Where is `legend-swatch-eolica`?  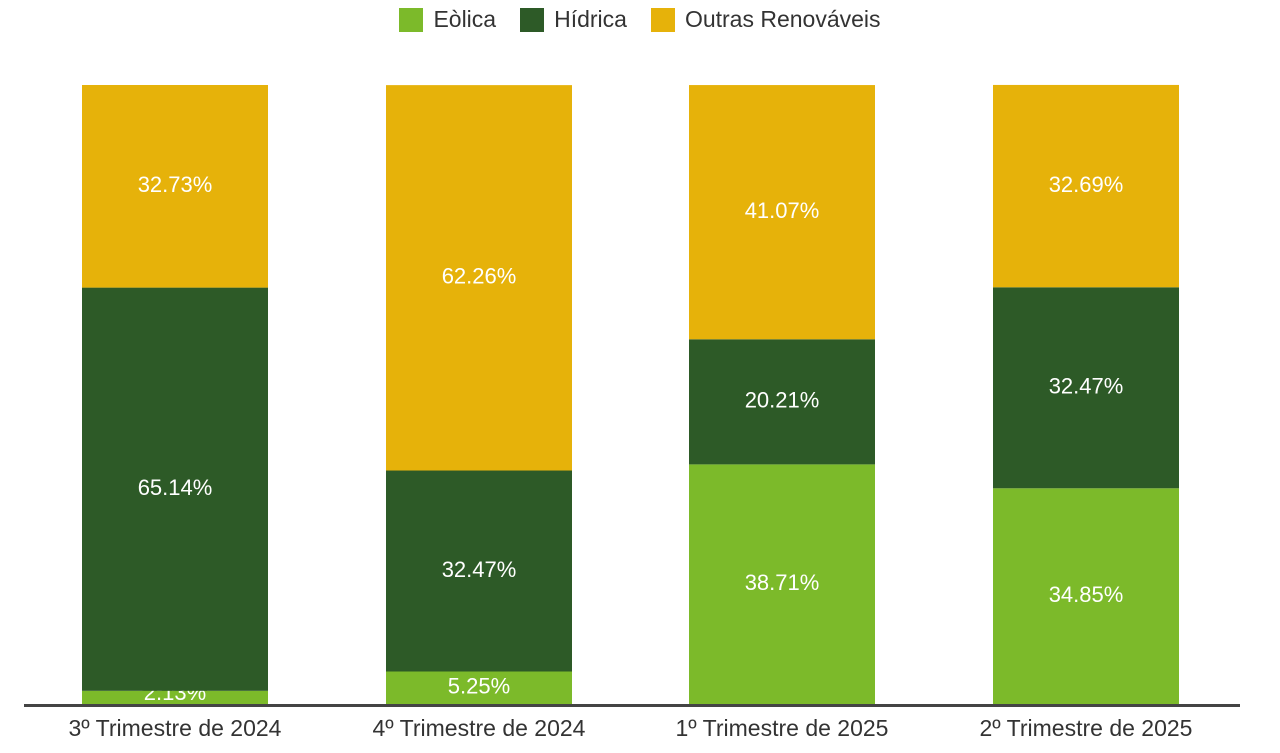
legend-swatch-eolica is located at coordinates (411, 19).